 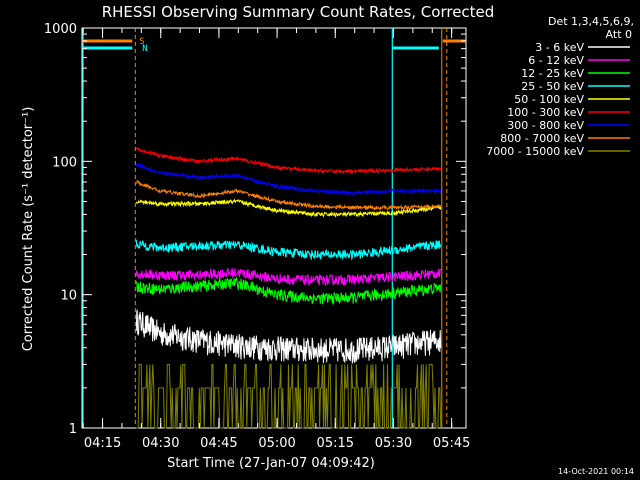 I want to click on x-tick-label: 04:30, so click(x=160, y=443).